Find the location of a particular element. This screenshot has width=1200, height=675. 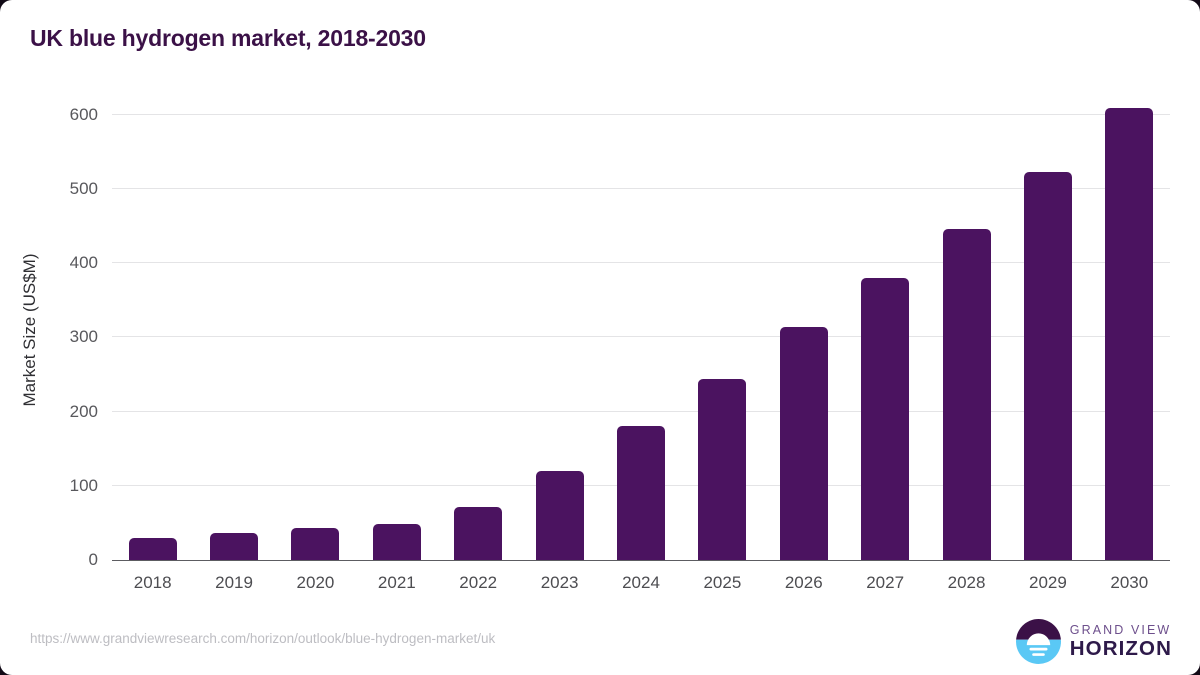

x-axis-tick-label: 2025 is located at coordinates (722, 582).